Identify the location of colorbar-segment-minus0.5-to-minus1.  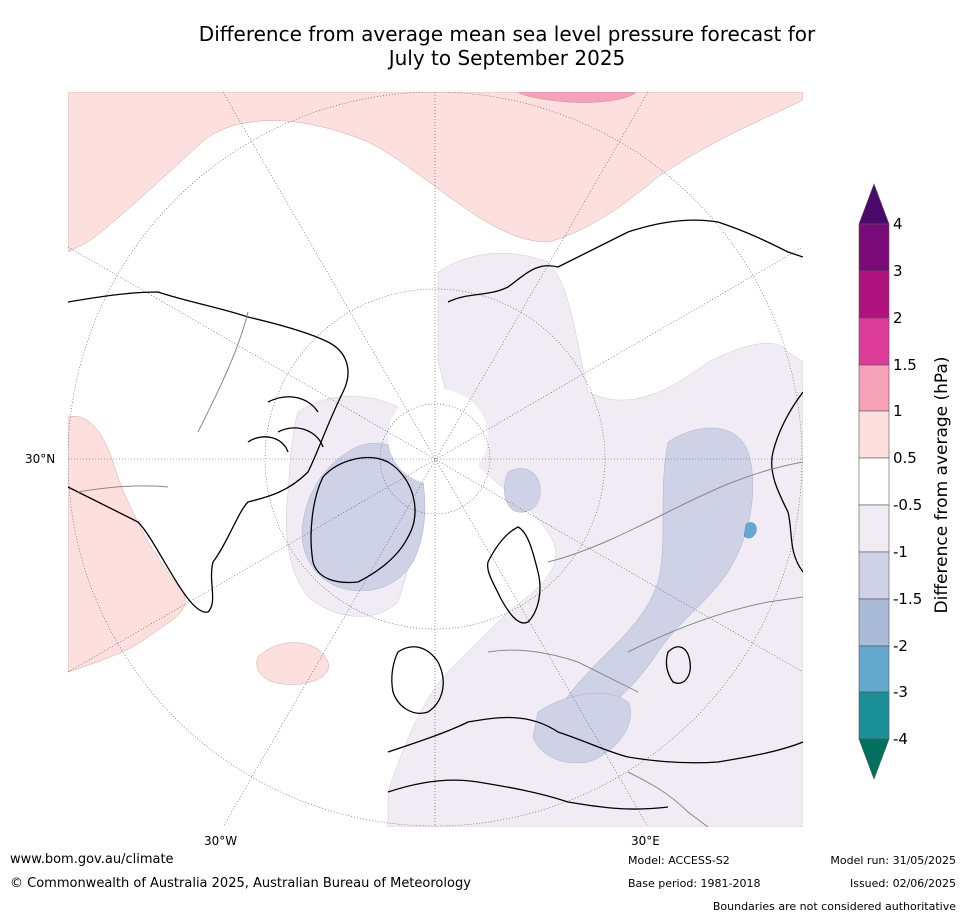
(874, 528).